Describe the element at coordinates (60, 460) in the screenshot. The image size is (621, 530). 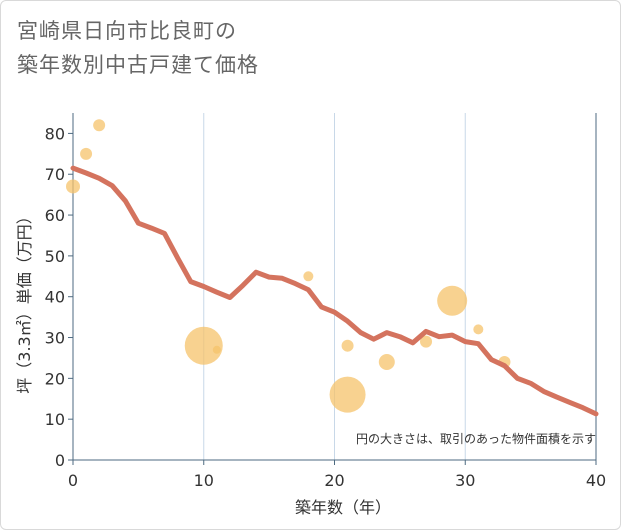
I see `y-tick-label: 0` at that location.